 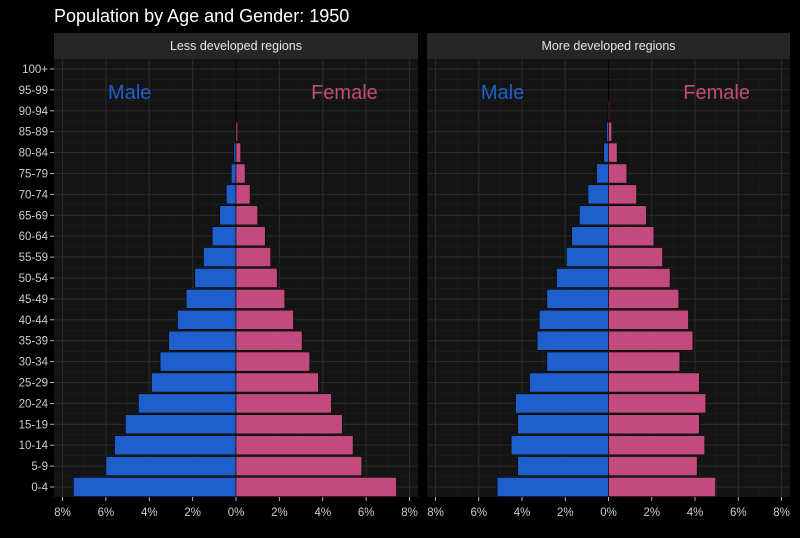 I want to click on chart-title: Population by Age and Gender: 1950, so click(x=201, y=16).